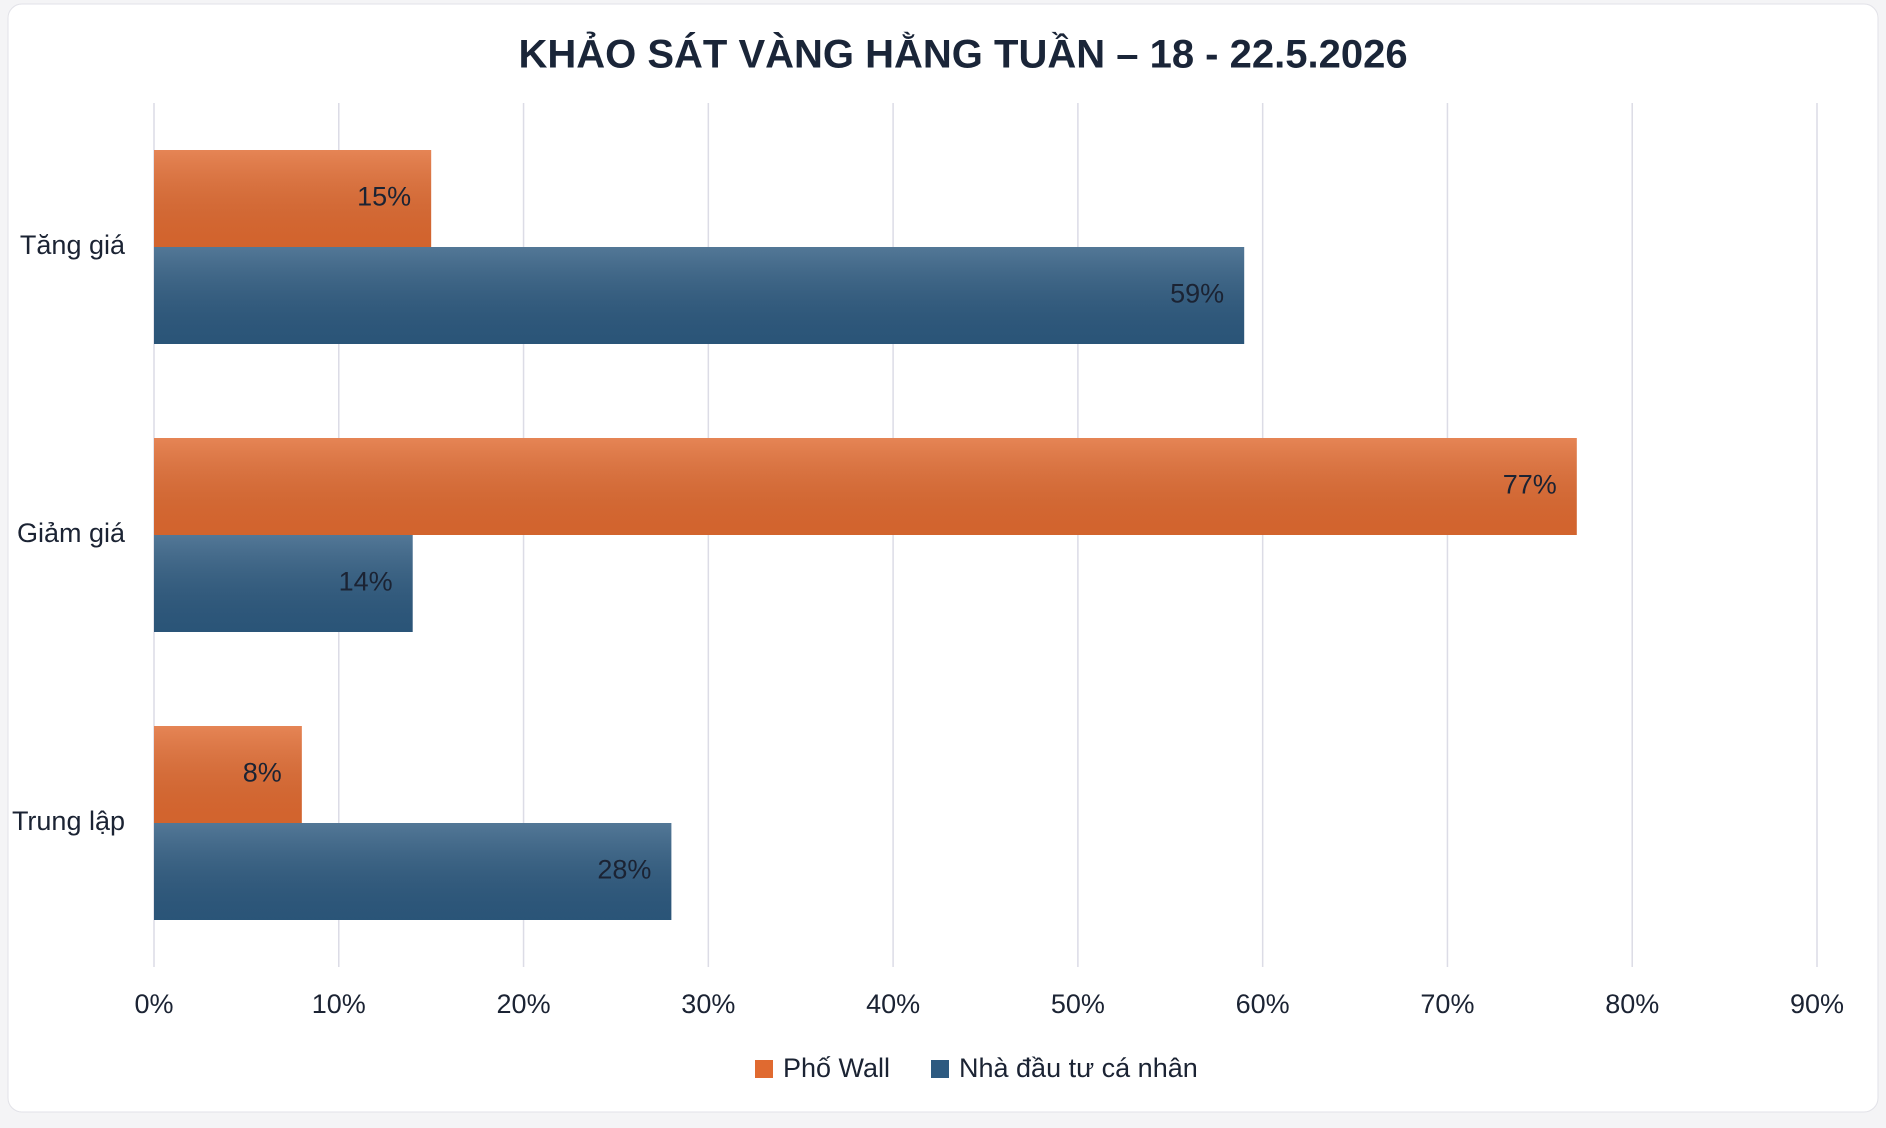 The height and width of the screenshot is (1128, 1886). Describe the element at coordinates (624, 870) in the screenshot. I see `value-label: 28%` at that location.